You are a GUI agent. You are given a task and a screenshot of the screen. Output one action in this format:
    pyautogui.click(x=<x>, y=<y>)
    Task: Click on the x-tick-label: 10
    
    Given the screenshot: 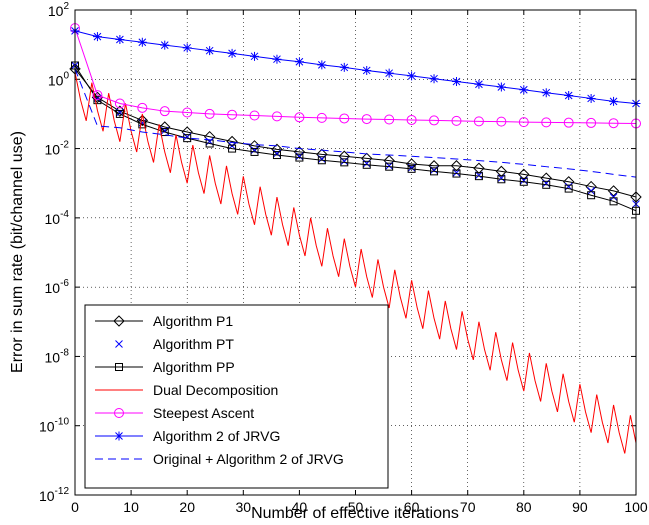 What is the action you would take?
    pyautogui.click(x=131, y=507)
    